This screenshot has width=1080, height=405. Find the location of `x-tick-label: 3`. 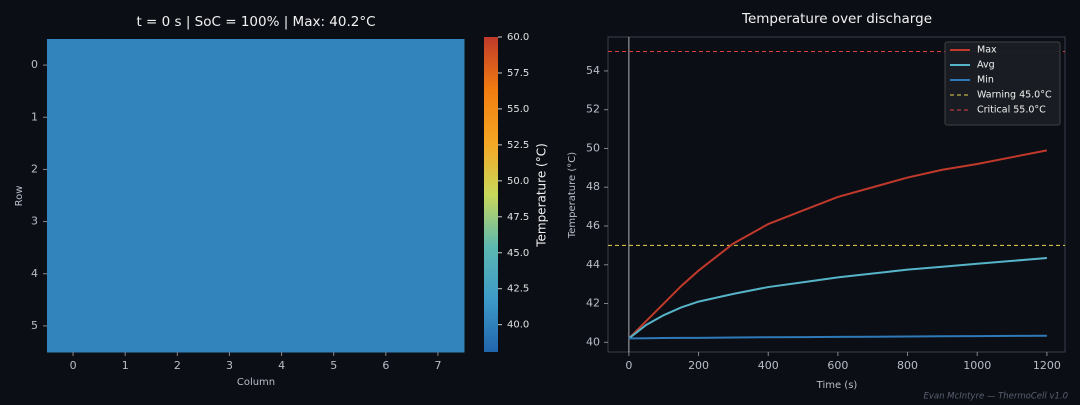

x-tick-label: 3 is located at coordinates (229, 365).